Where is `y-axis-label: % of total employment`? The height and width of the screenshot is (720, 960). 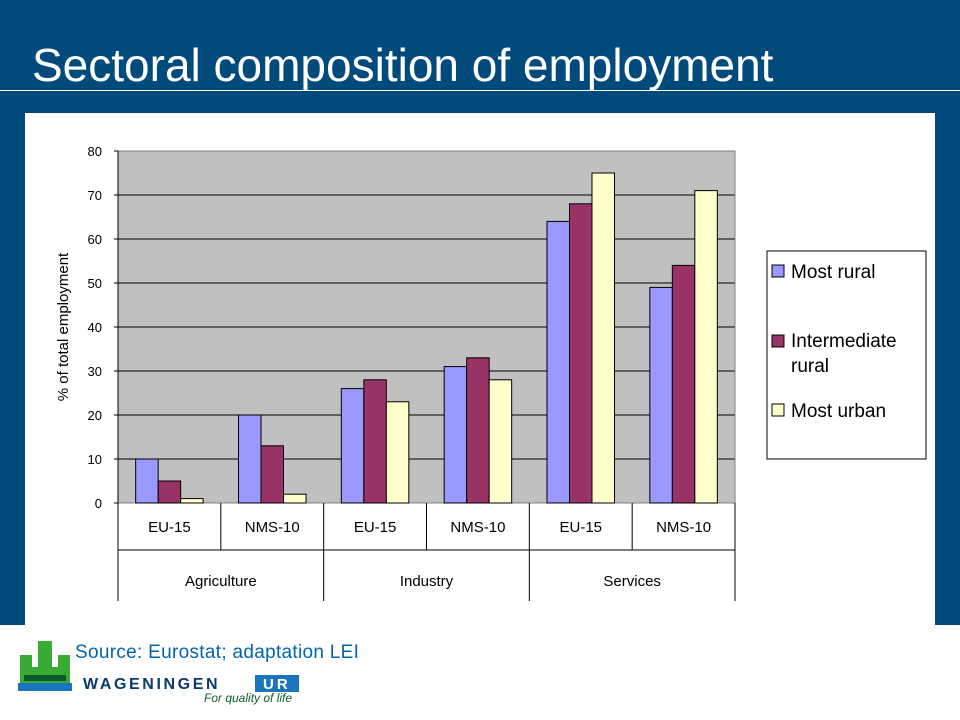 y-axis-label: % of total employment is located at coordinates (63, 326).